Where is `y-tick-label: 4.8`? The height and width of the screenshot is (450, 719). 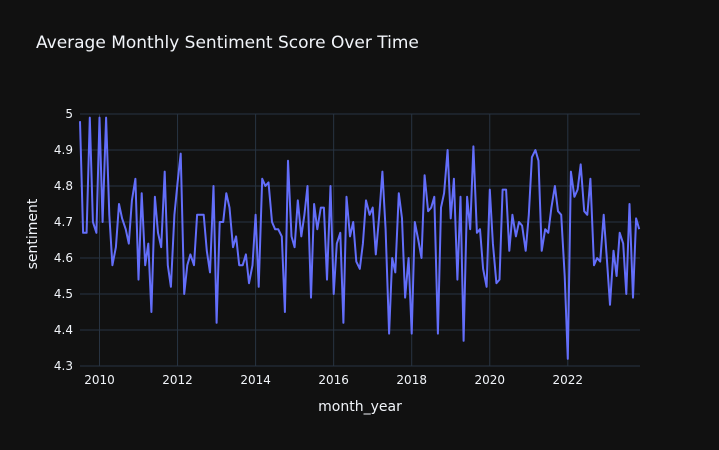
y-tick-label: 4.8 is located at coordinates (63, 186).